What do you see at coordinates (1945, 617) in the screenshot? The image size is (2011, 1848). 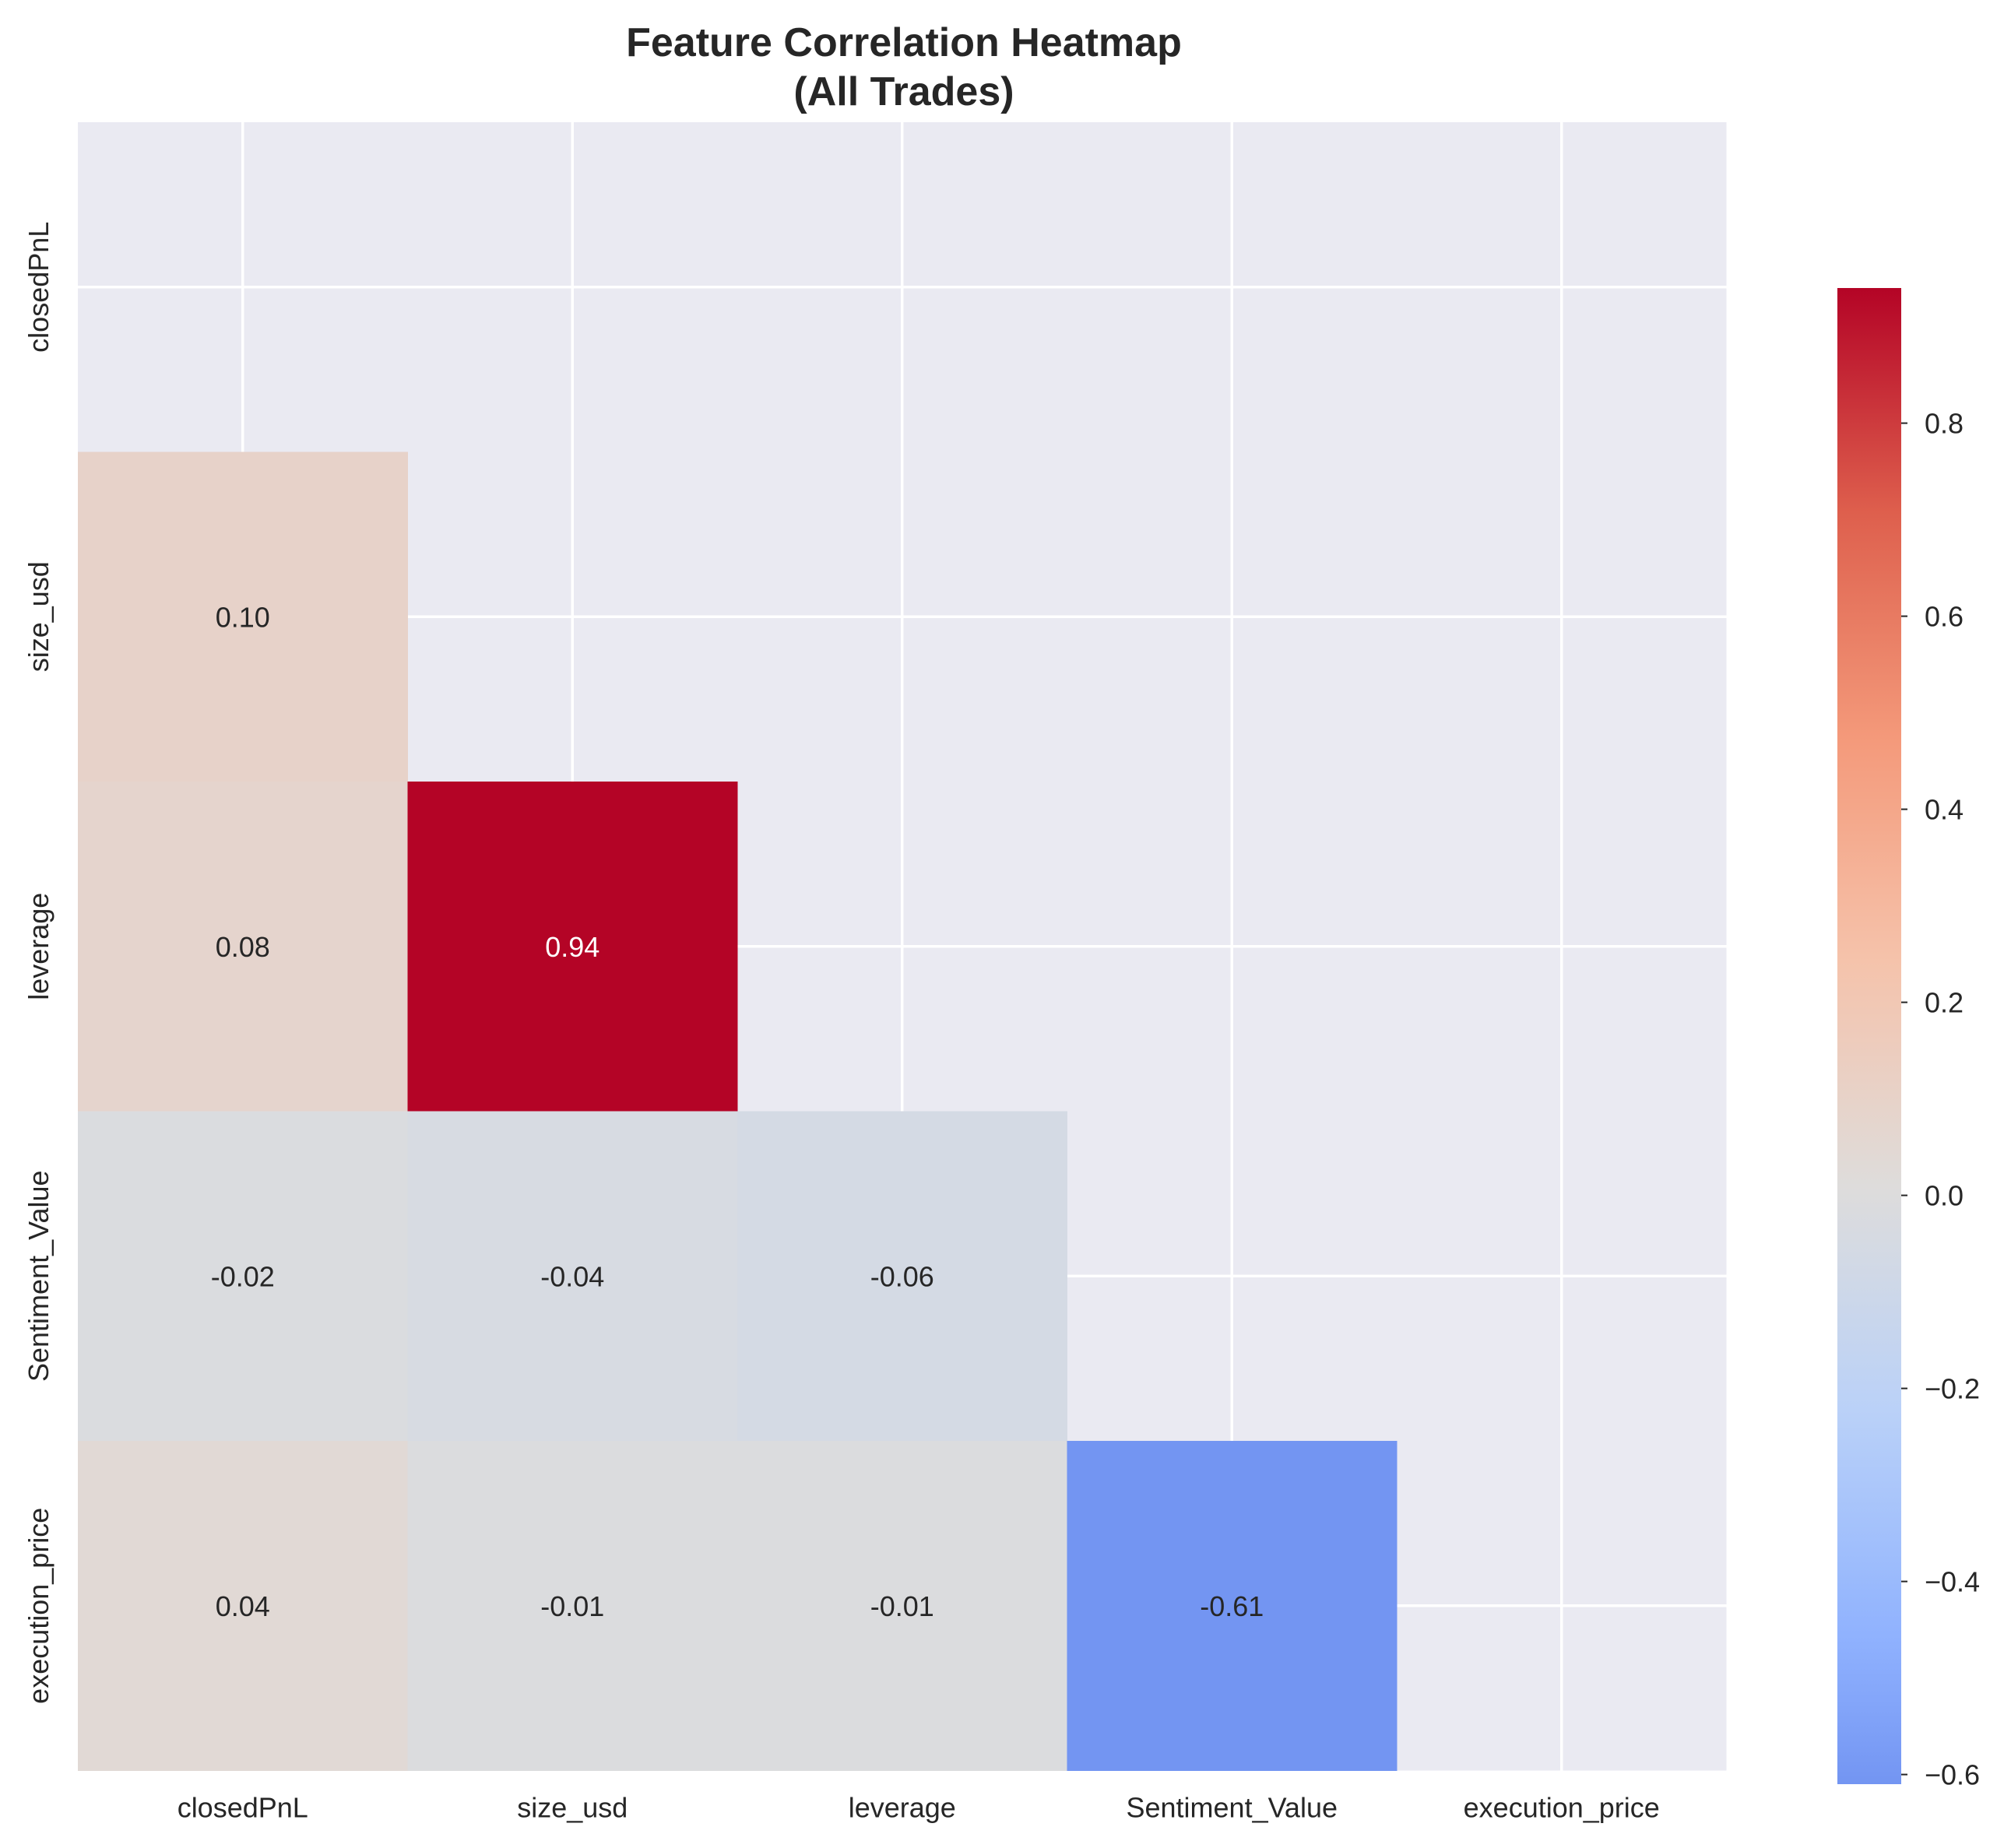 I see `colorbar-tick-label: 0.6` at bounding box center [1945, 617].